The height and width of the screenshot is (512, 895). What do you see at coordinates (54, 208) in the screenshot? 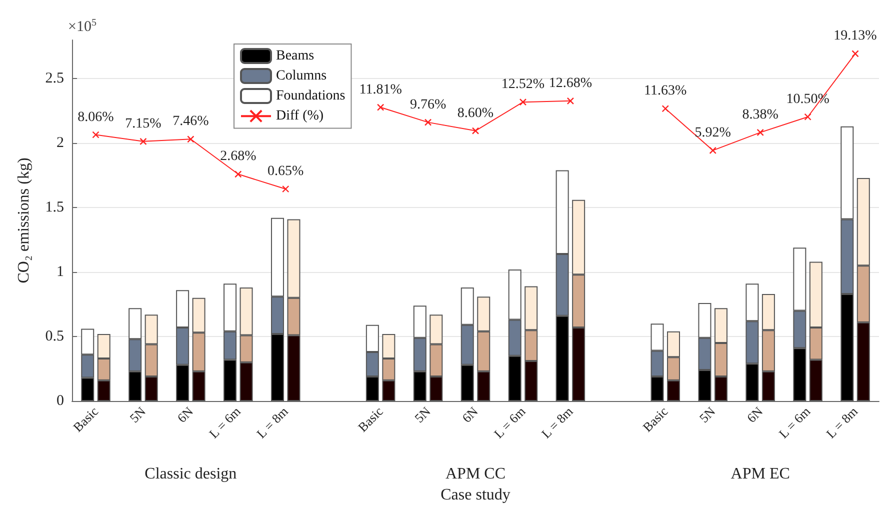
I see `y-tick-label: 1.5` at bounding box center [54, 208].